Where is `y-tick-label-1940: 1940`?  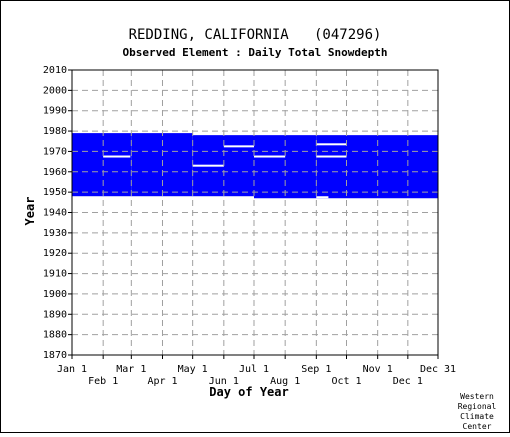
y-tick-label-1940: 1940 is located at coordinates (55, 213).